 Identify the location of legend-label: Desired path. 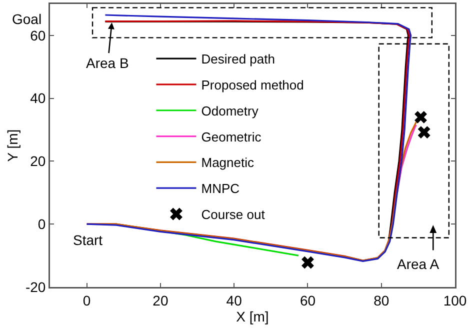
(238, 59).